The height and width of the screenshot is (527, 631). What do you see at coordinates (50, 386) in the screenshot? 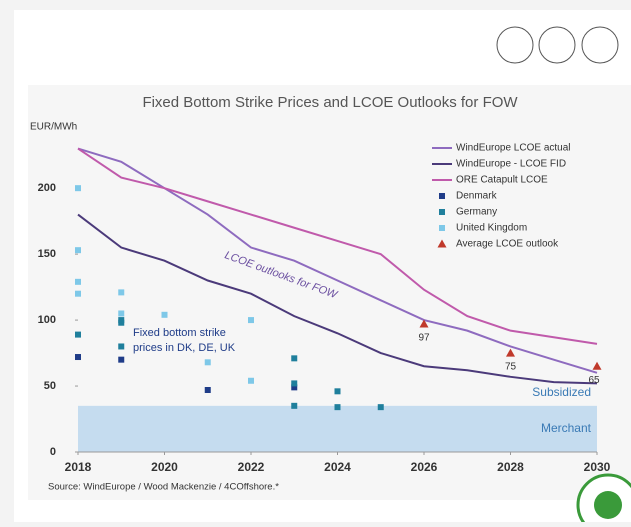
I see `y-tick-label: 50` at bounding box center [50, 386].